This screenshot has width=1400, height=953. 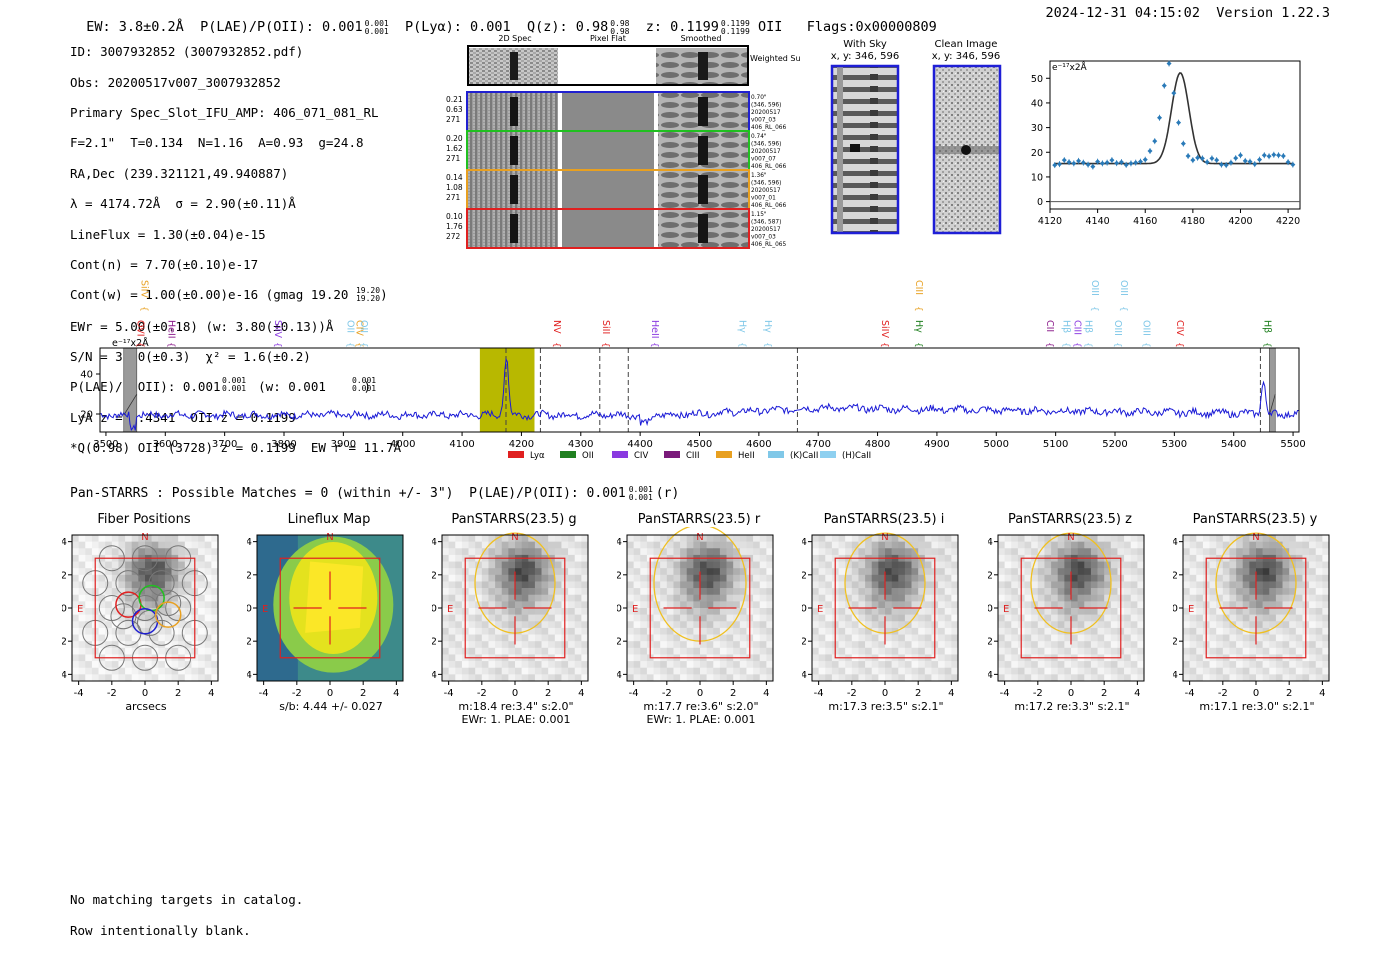 What do you see at coordinates (667, 493) in the screenshot?
I see `panstarrs-tail: (r)` at bounding box center [667, 493].